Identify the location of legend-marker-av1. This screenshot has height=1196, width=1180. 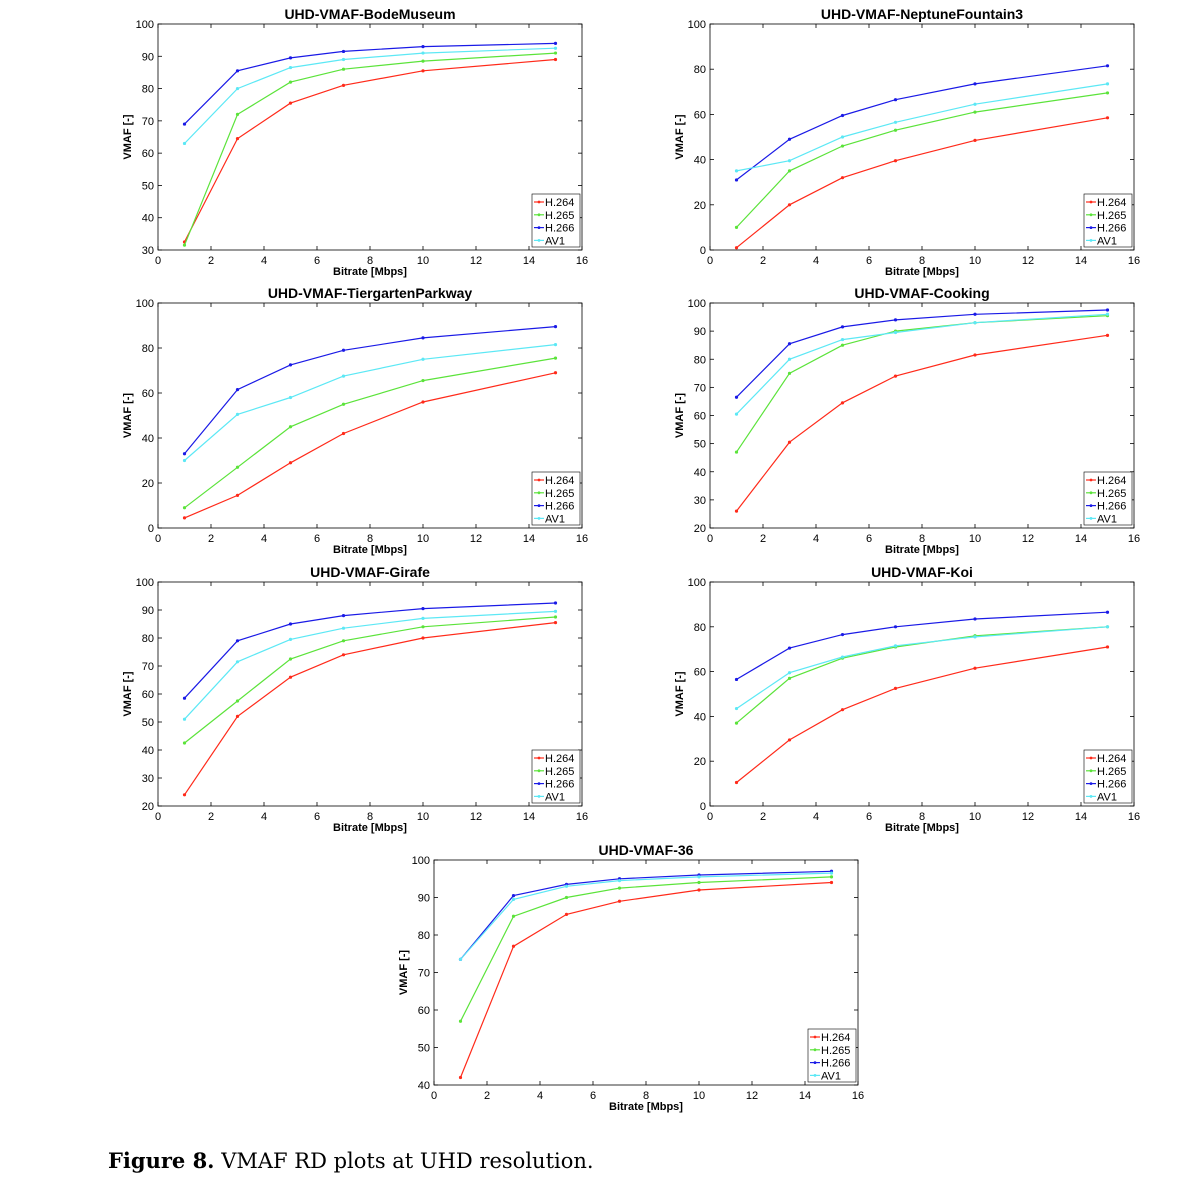
(539, 518).